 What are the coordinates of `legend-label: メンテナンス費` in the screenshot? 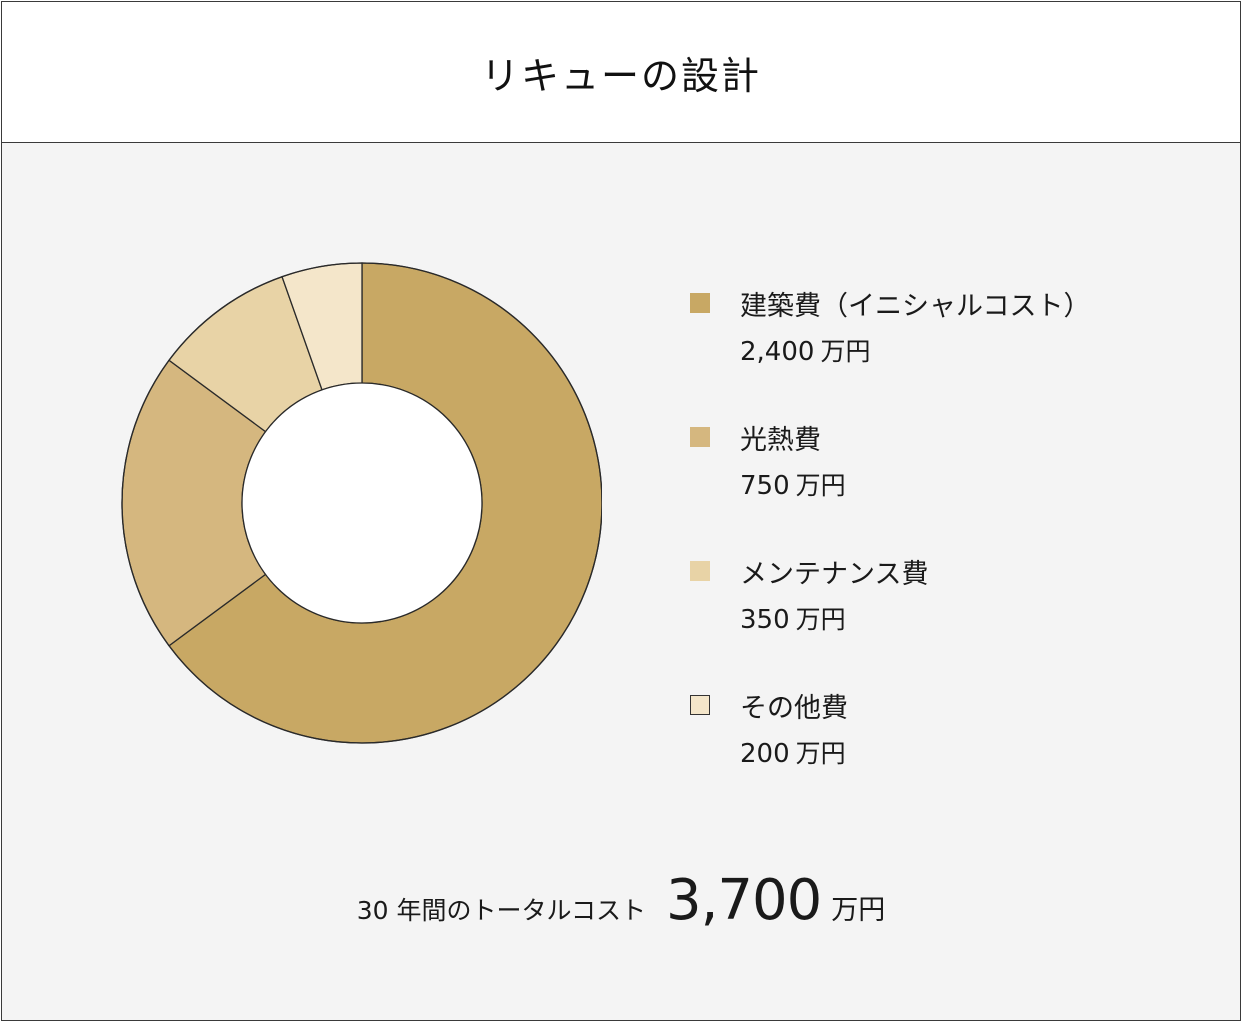 It's located at (834, 574).